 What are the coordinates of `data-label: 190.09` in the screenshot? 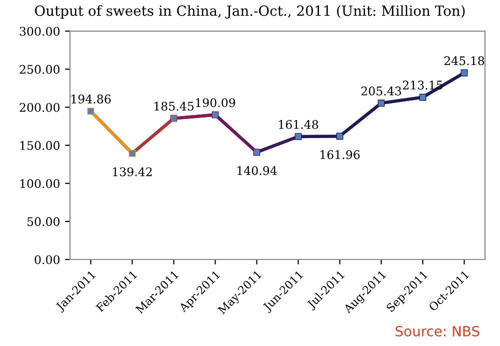 It's located at (216, 103).